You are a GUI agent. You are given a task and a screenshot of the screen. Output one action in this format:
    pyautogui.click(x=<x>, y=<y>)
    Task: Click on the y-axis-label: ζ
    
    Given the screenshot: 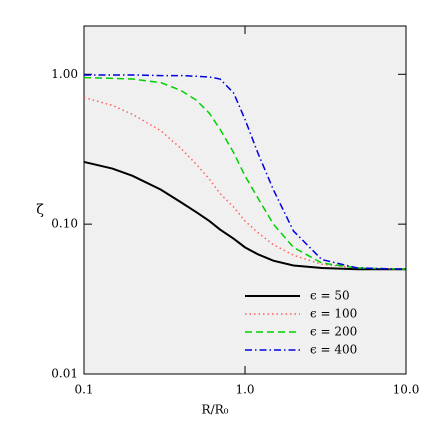 What is the action you would take?
    pyautogui.click(x=40, y=210)
    